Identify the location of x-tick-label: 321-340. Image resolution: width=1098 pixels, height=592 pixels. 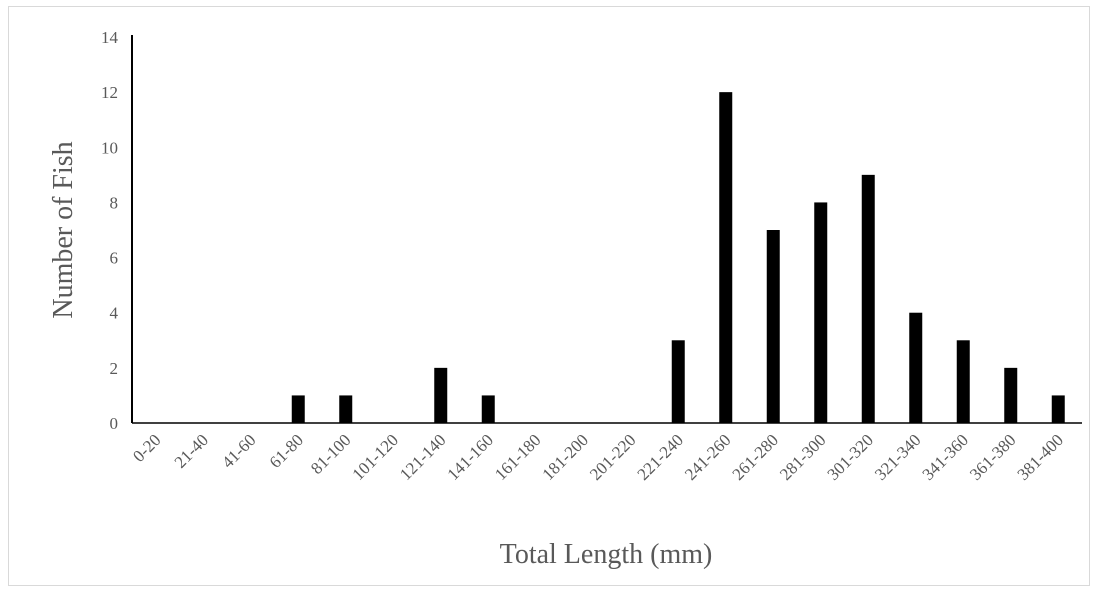
(898, 457).